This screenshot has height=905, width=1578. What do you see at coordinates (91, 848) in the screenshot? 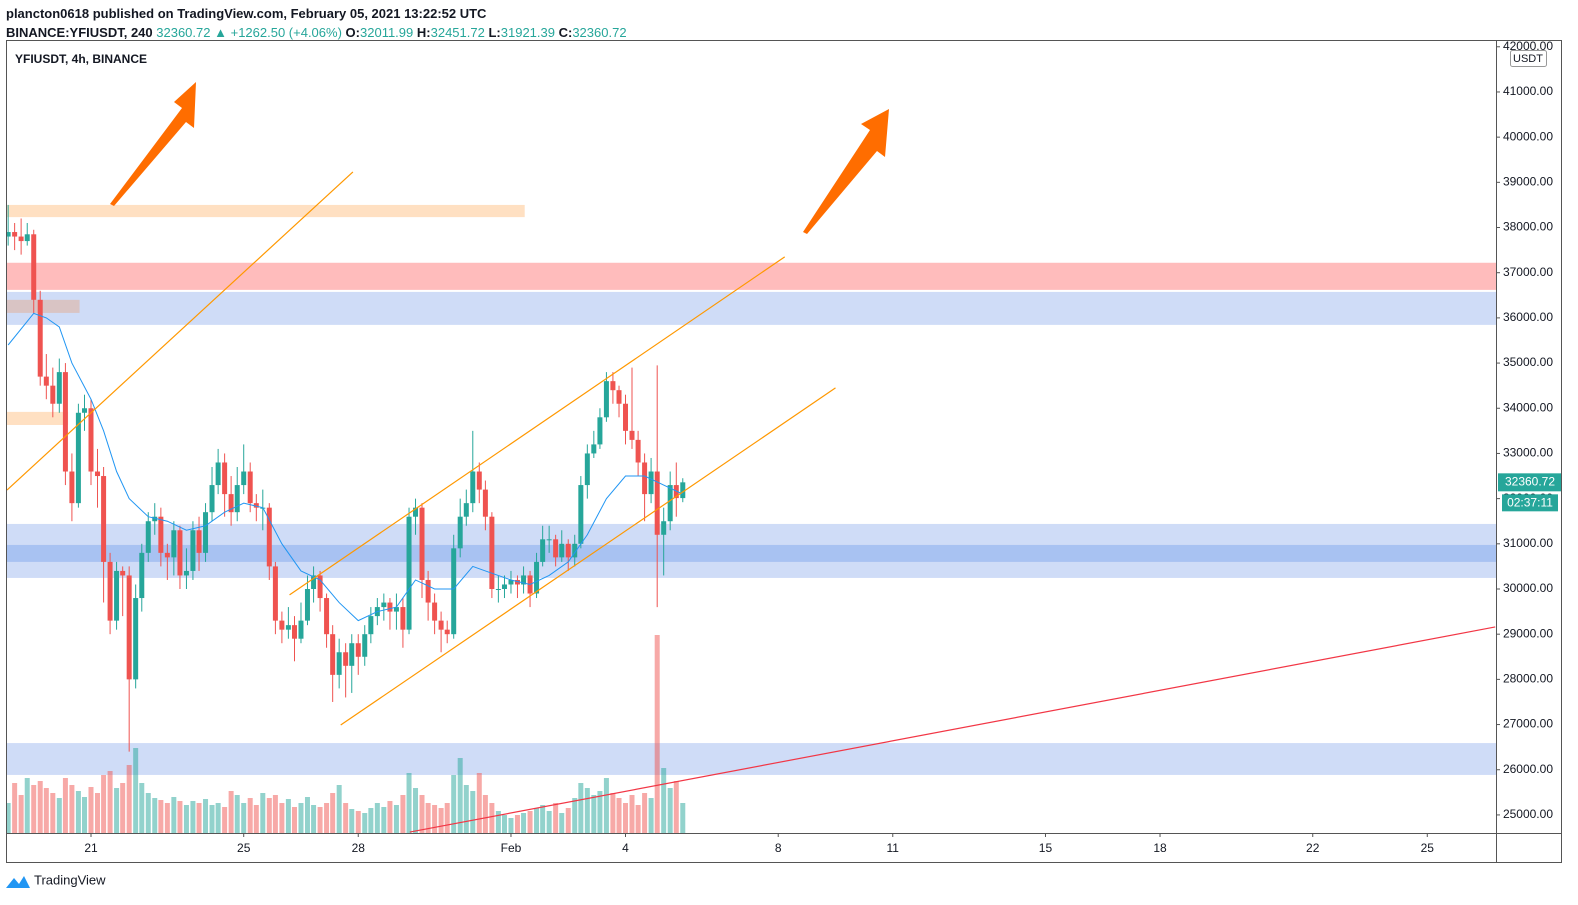
I see `x-tick-label: 21` at bounding box center [91, 848].